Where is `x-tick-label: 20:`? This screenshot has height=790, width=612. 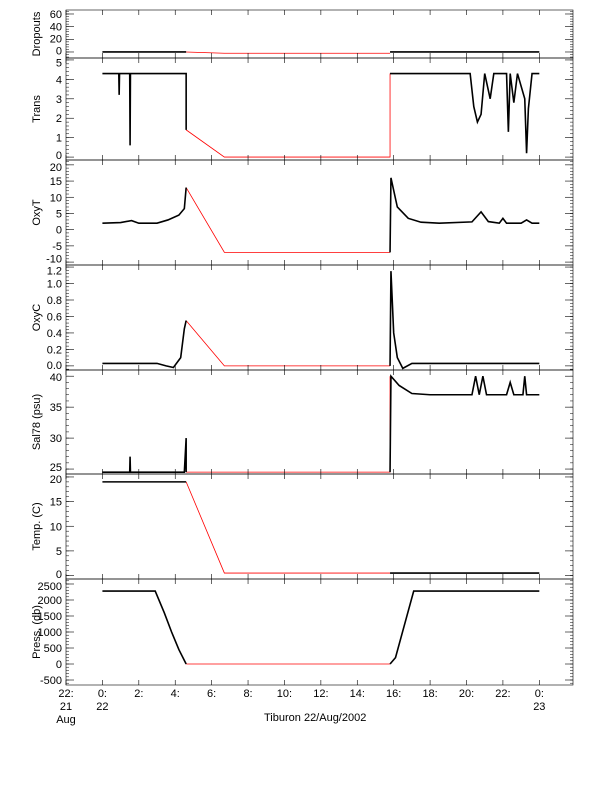 x-tick-label: 20: is located at coordinates (466, 694).